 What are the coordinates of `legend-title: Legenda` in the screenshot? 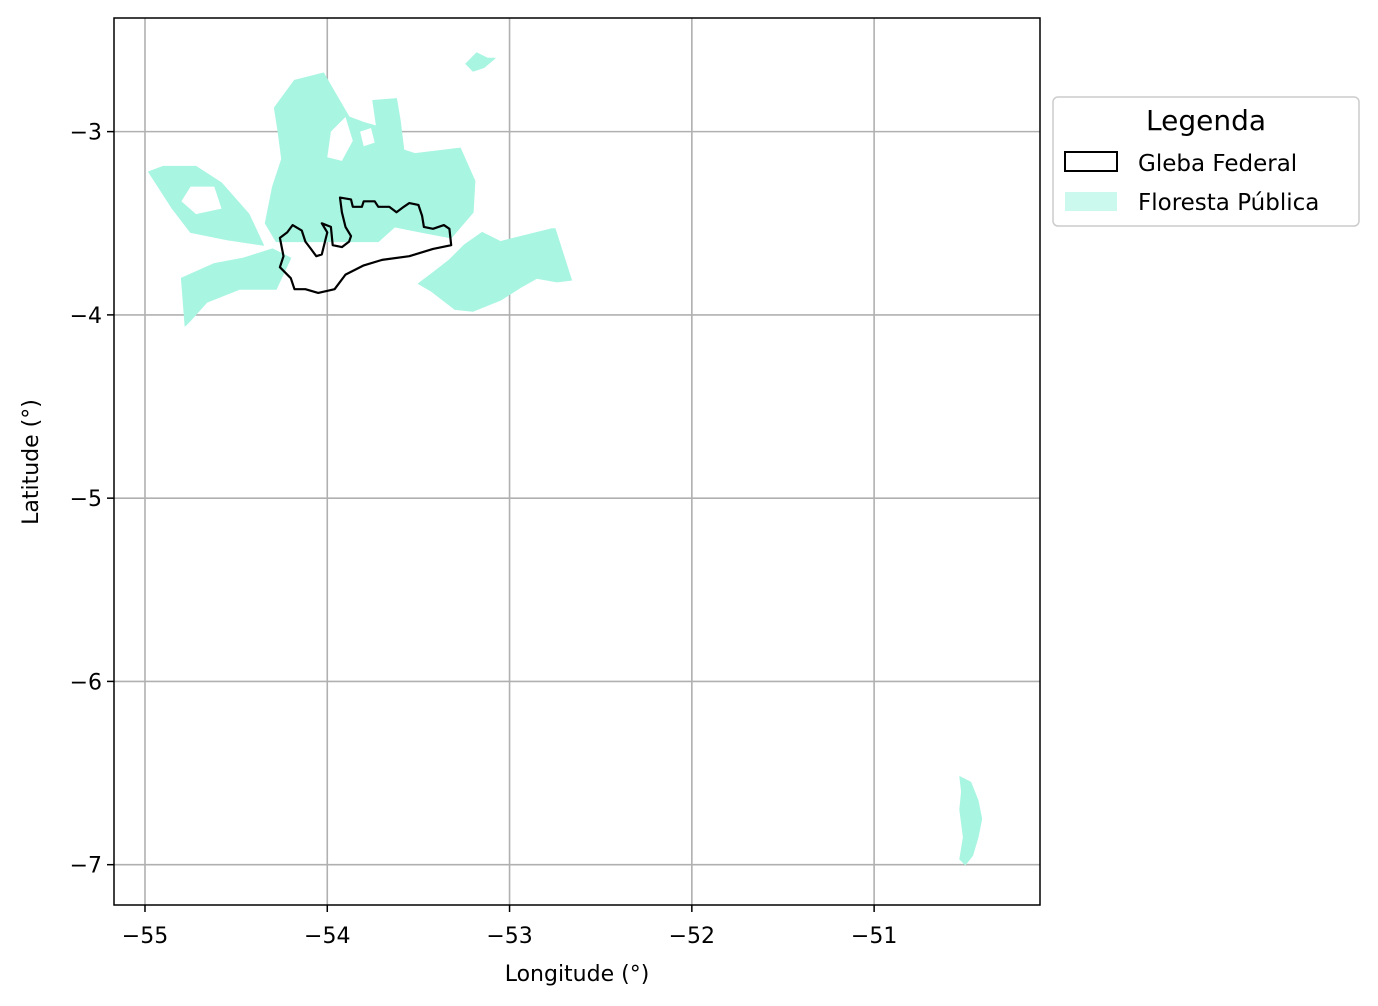 It's located at (1206, 120).